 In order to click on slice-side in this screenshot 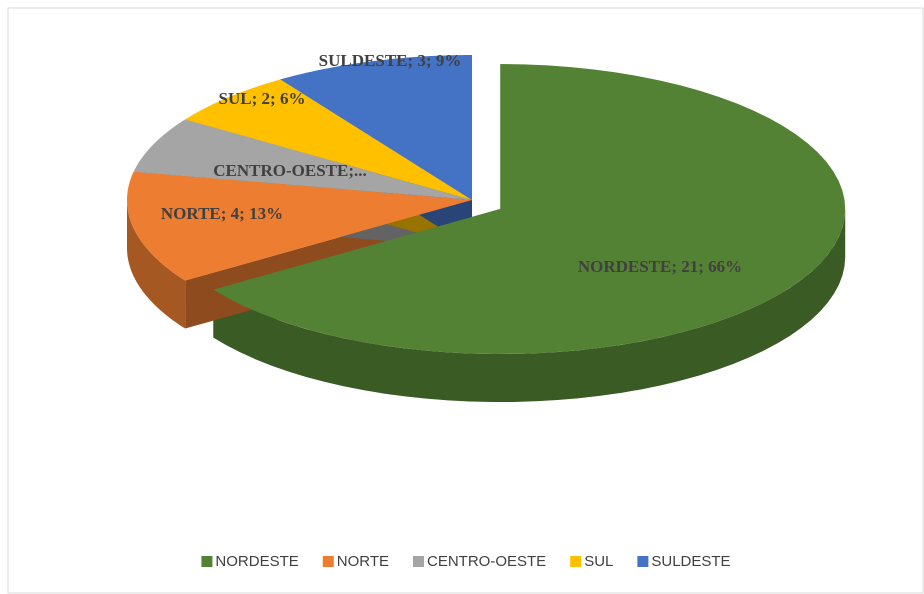, I will do `click(156, 264)`.